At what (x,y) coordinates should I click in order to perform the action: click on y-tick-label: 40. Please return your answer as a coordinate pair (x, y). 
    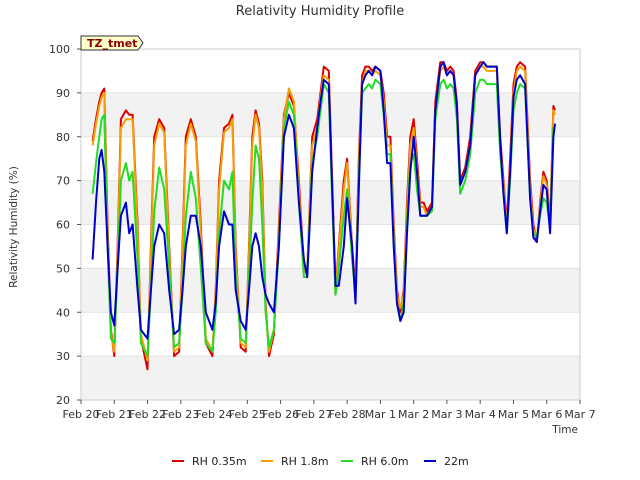
    Looking at the image, I should click on (63, 312).